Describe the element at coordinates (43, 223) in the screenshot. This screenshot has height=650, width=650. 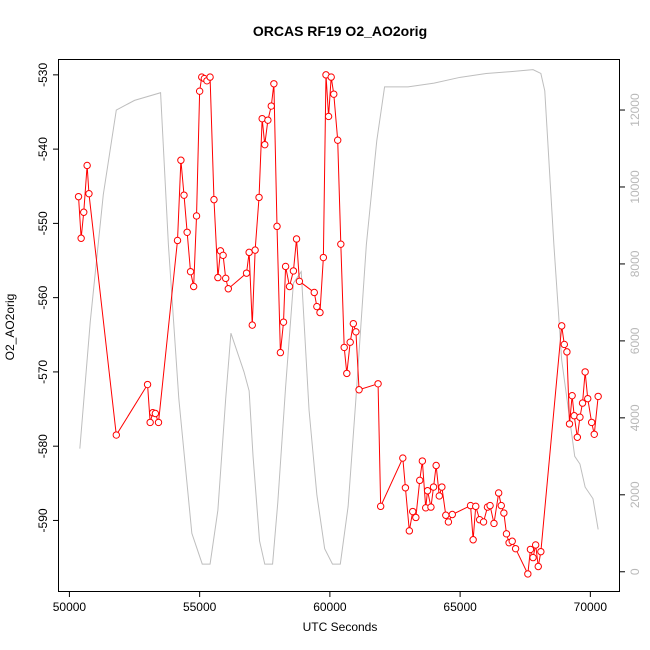
I see `y-tick-label: -550` at that location.